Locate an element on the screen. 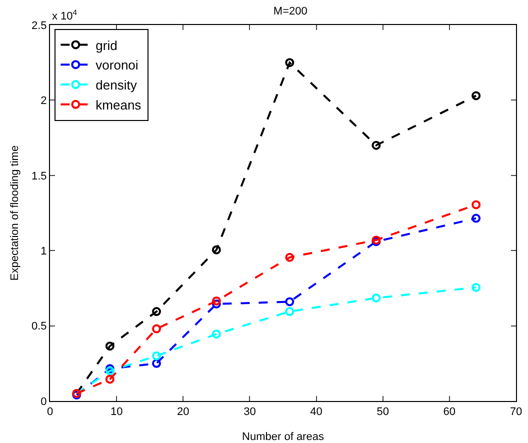 Image resolution: width=528 pixels, height=443 pixels. legend-label: grid is located at coordinates (107, 45).